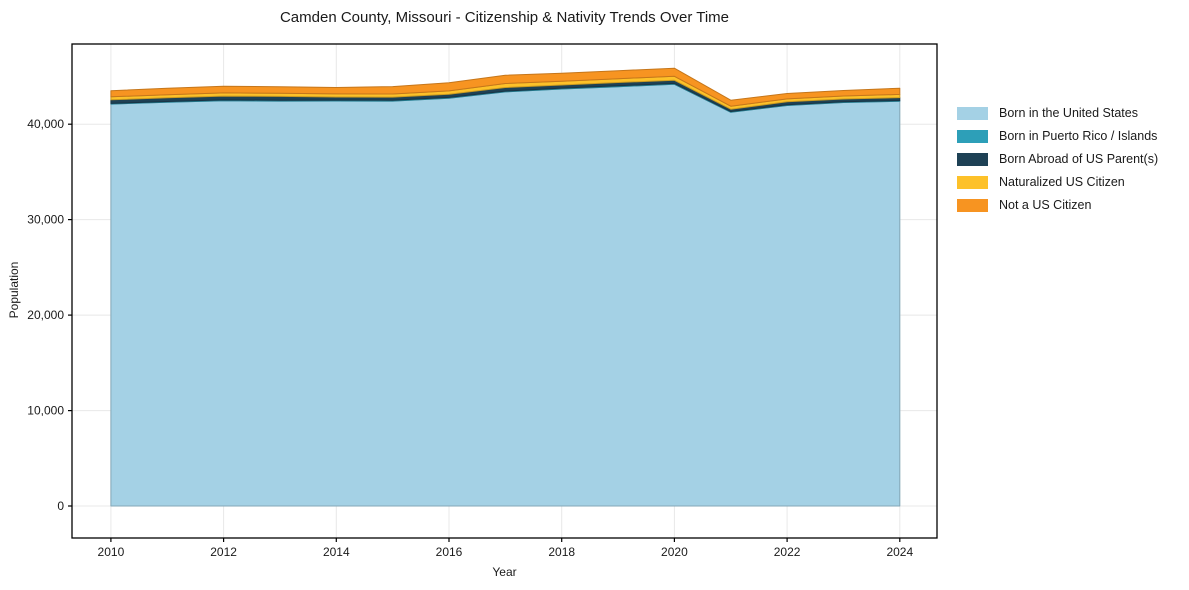 This screenshot has width=1189, height=590. I want to click on legend-item: Not a US Citizen, so click(1057, 205).